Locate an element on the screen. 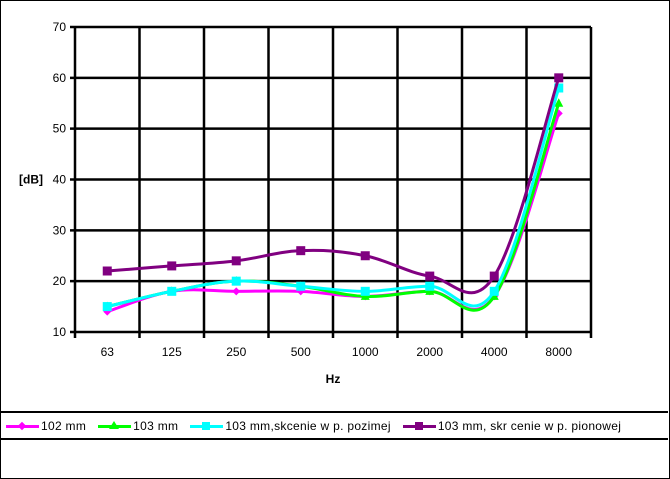 The height and width of the screenshot is (479, 670). legend-label: 103 mm,skcenie w p. pozimej is located at coordinates (308, 425).